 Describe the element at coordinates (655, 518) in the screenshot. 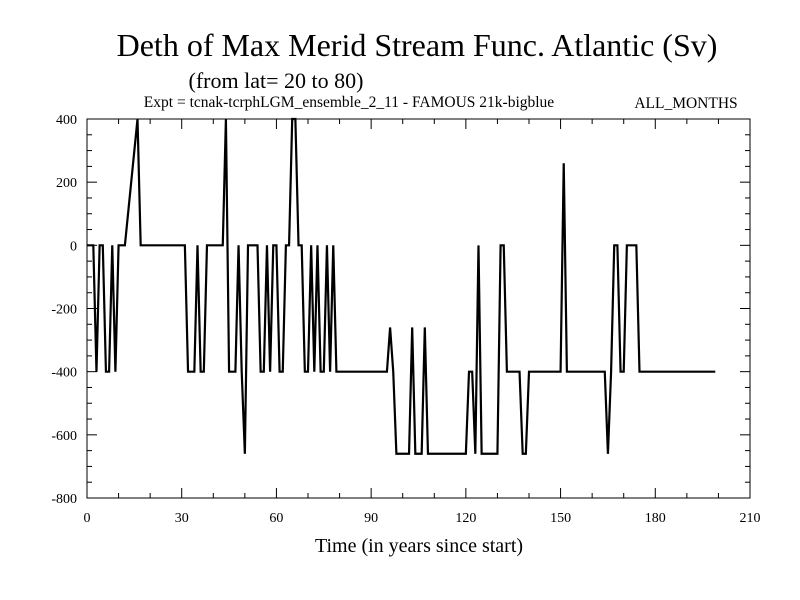

I see `x-tick-label: 180` at that location.